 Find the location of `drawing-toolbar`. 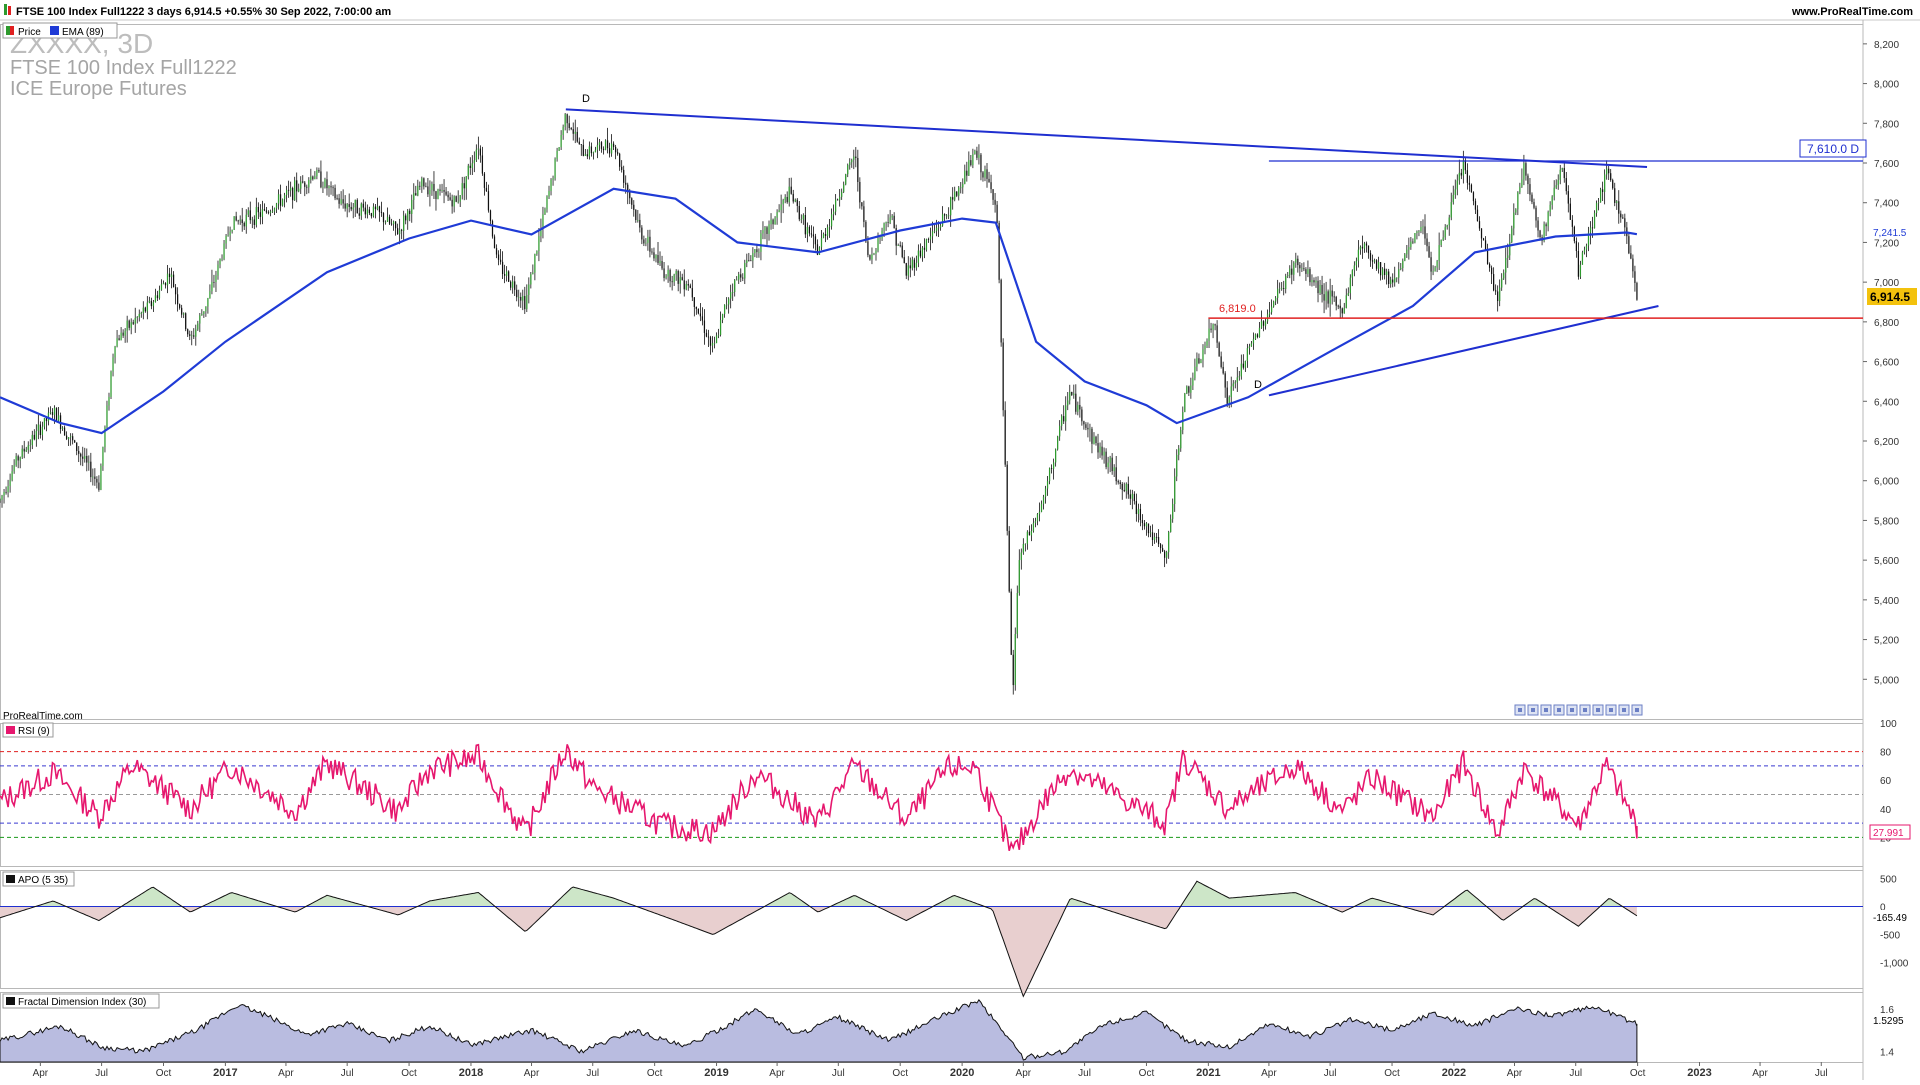

drawing-toolbar is located at coordinates (1578, 710).